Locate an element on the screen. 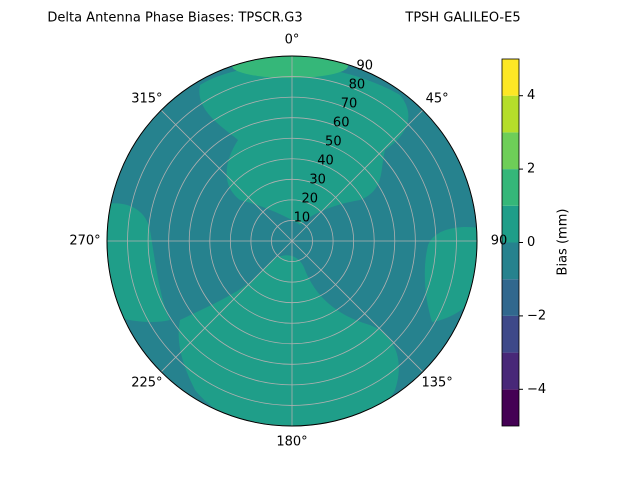 The height and width of the screenshot is (480, 640). theta-tick-label: 135° is located at coordinates (436, 383).